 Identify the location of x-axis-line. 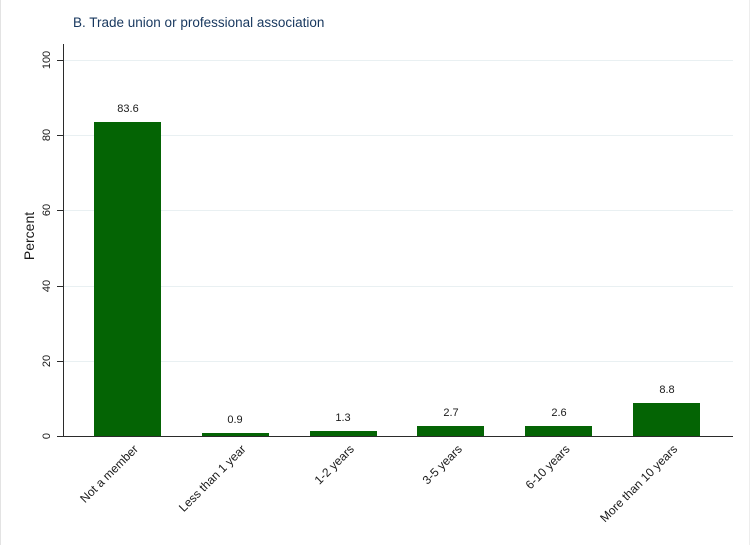
(398, 436).